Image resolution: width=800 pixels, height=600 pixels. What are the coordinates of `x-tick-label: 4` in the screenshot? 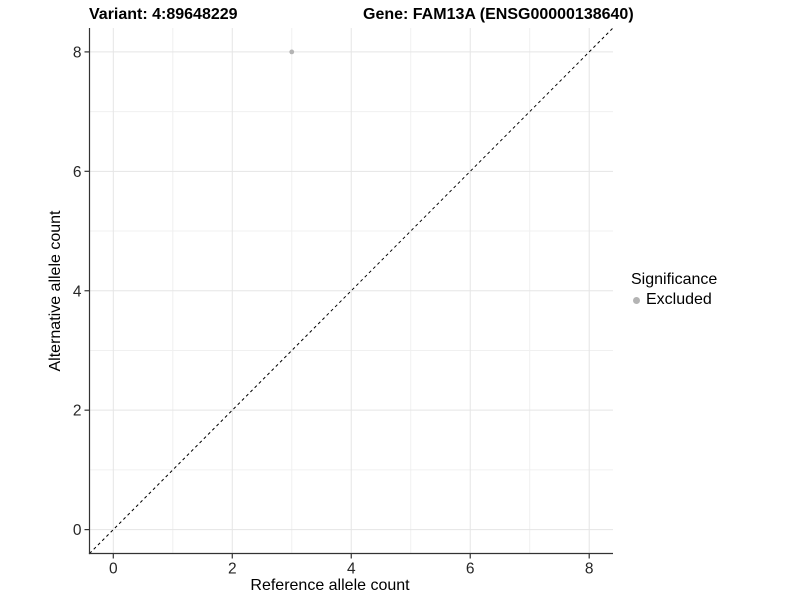 It's located at (351, 569).